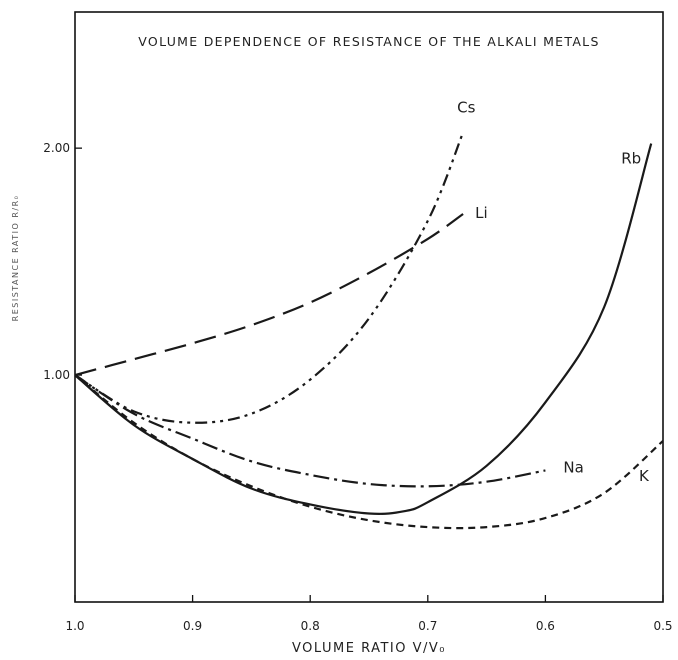  What do you see at coordinates (56, 148) in the screenshot?
I see `y-tick-label-2-00: 2.00` at bounding box center [56, 148].